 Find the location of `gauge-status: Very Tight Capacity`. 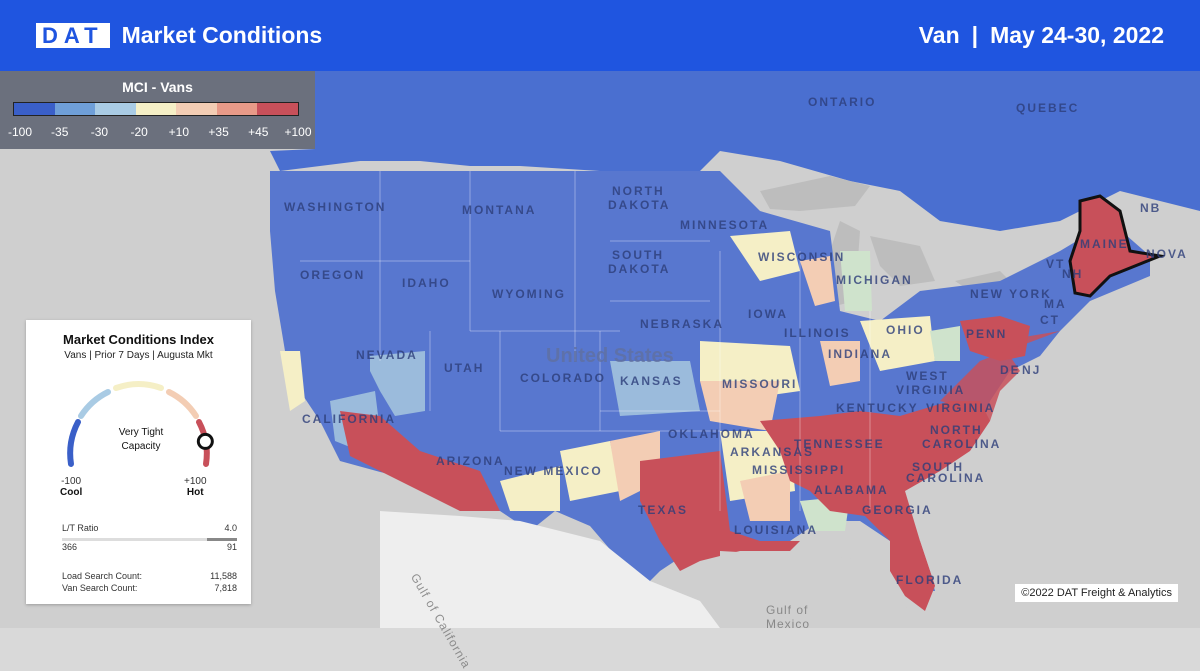

gauge-status: Very Tight Capacity is located at coordinates (141, 440).